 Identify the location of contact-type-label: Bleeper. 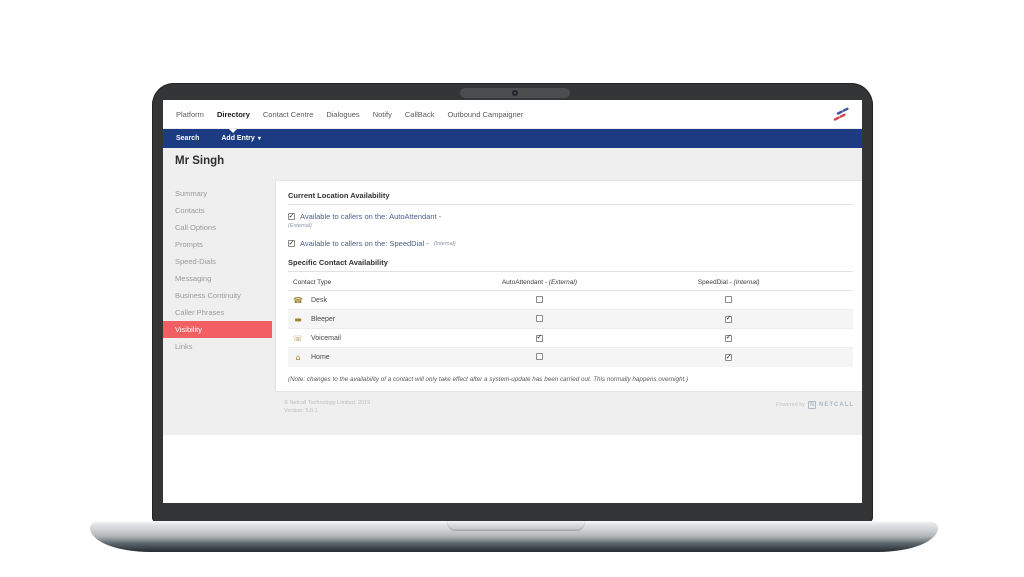
(323, 319).